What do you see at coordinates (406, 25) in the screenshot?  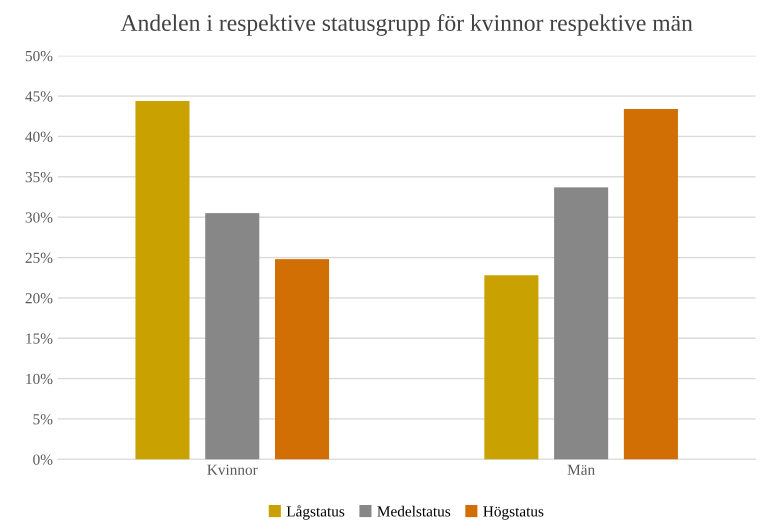 I see `chart-title: Andelen i respektive statusgrupp för kvinnor respektive män` at bounding box center [406, 25].